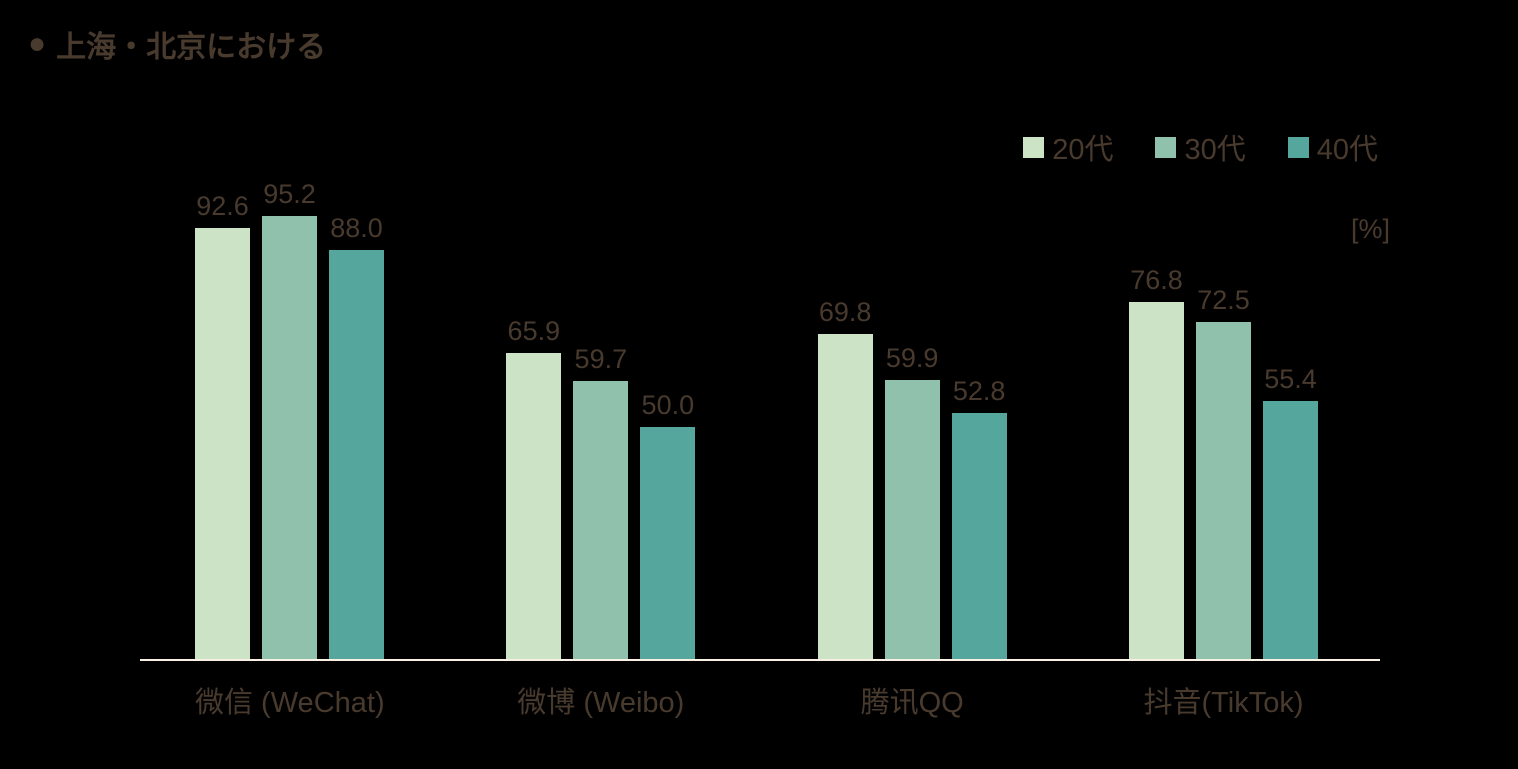 This screenshot has height=769, width=1518. I want to click on category-row: 微信 (WeChat) 微博 (Weibo) 腾讯QQ 抖音(TikTok), so click(760, 700).